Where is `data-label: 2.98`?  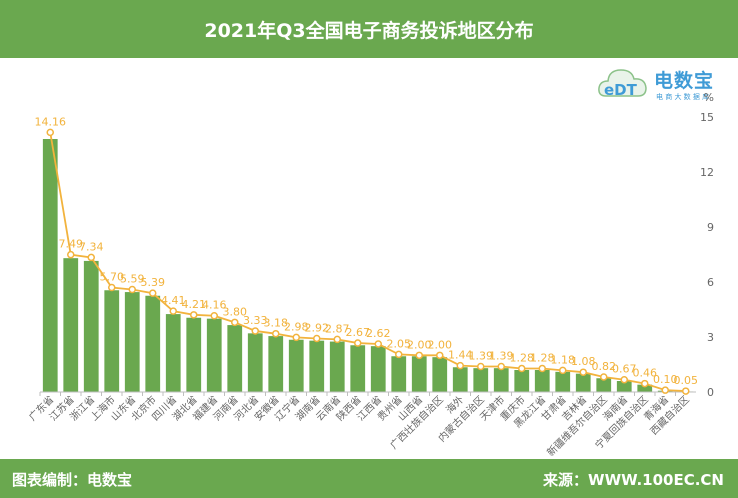 data-label: 2.98 is located at coordinates (296, 326).